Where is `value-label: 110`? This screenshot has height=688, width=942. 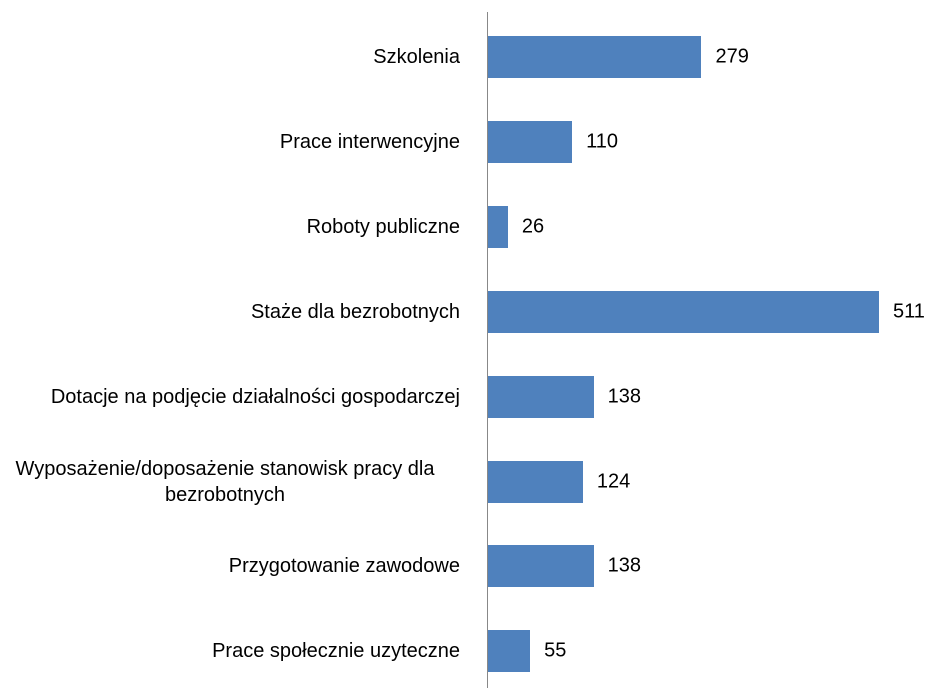
value-label: 110 is located at coordinates (602, 141).